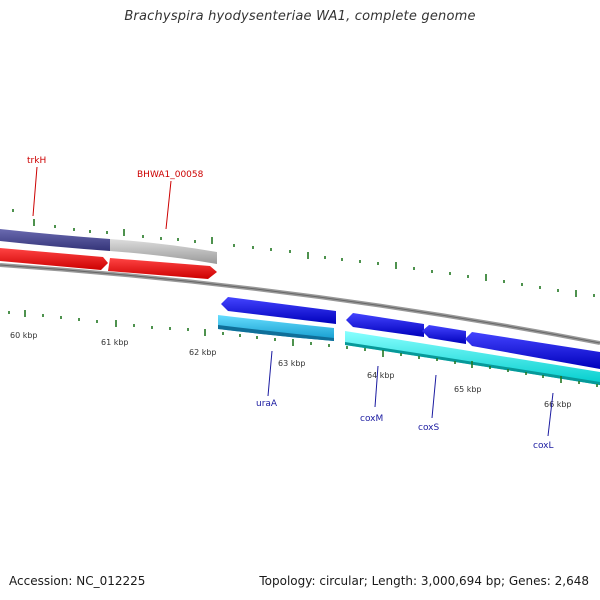 The image size is (600, 600). I want to click on uraA-cds-arrow, so click(278, 310).